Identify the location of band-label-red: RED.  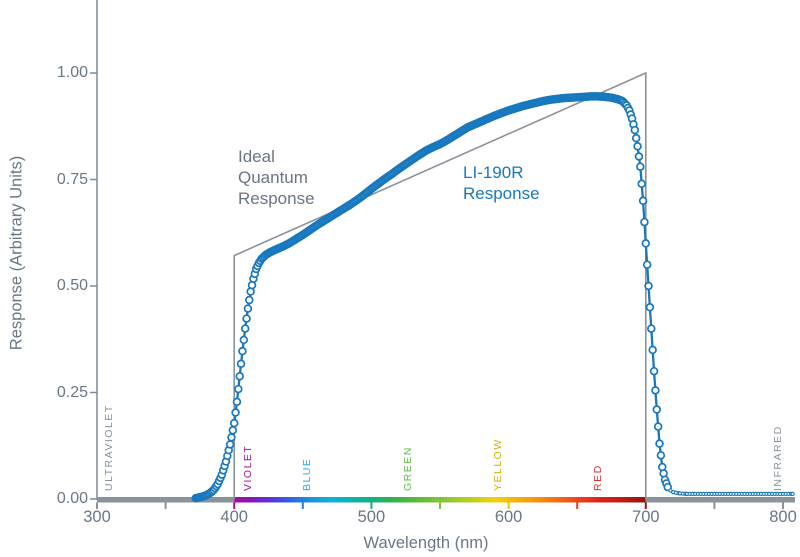
(597, 477).